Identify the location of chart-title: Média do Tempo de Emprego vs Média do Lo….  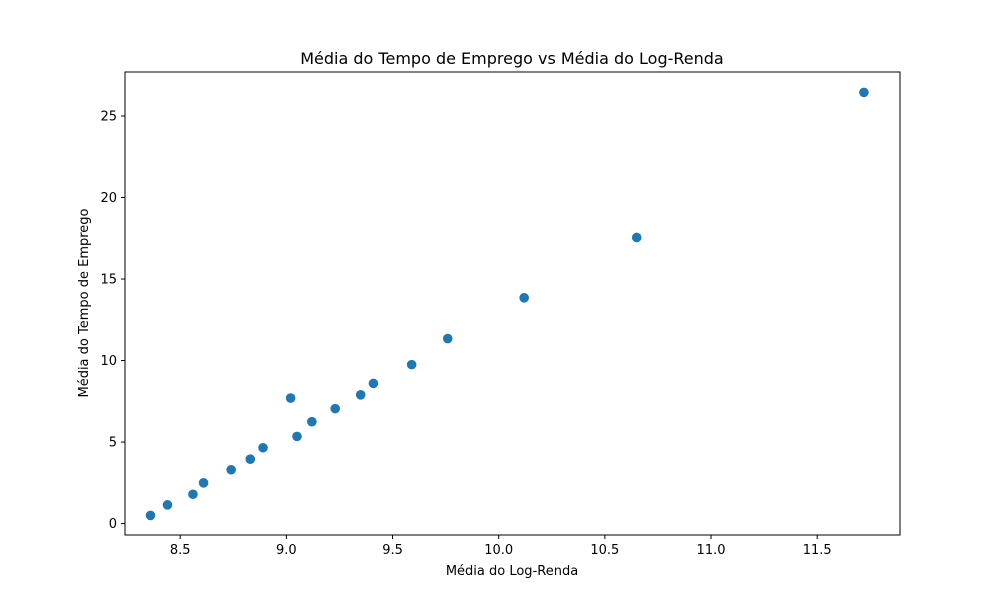
(511, 58).